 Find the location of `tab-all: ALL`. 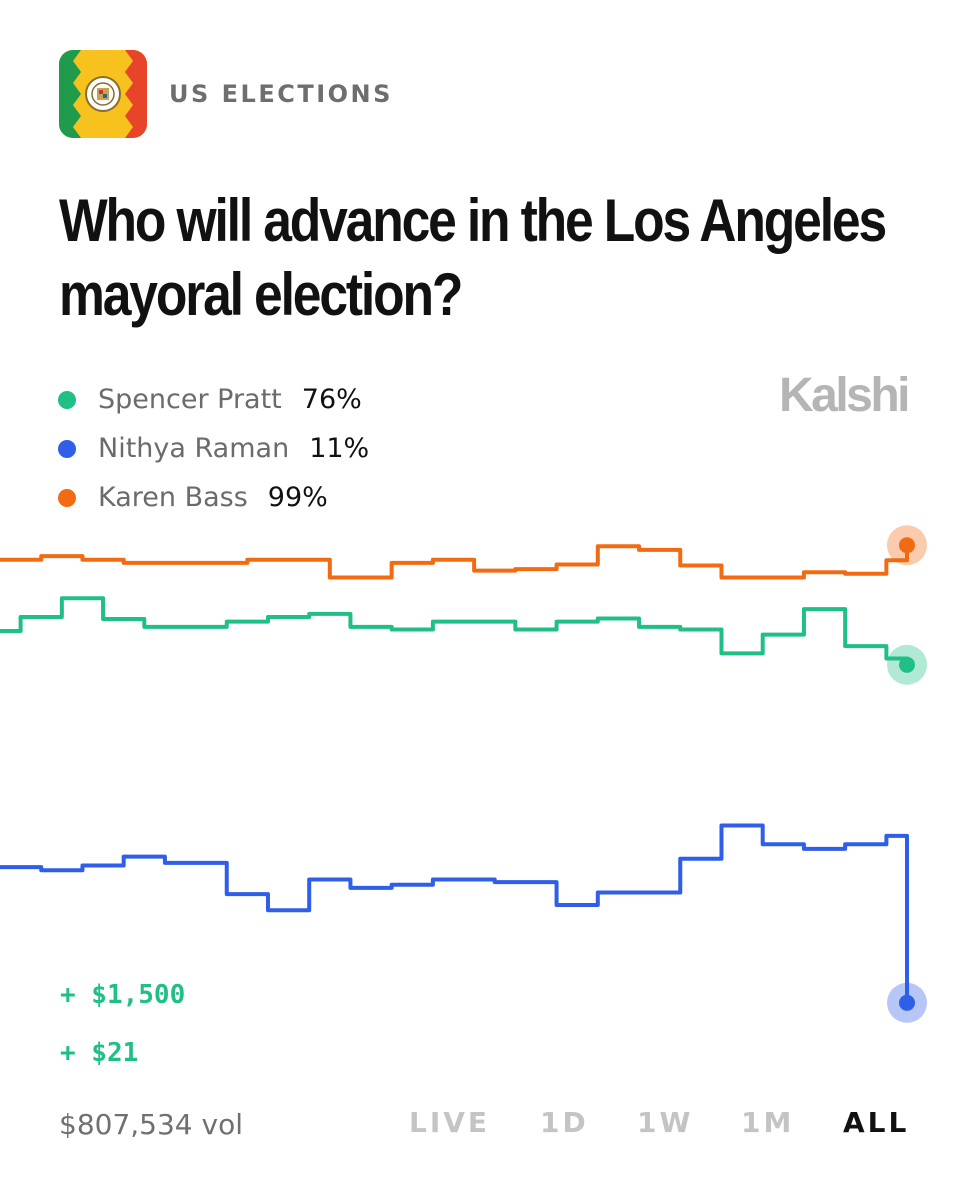

tab-all: ALL is located at coordinates (876, 1122).